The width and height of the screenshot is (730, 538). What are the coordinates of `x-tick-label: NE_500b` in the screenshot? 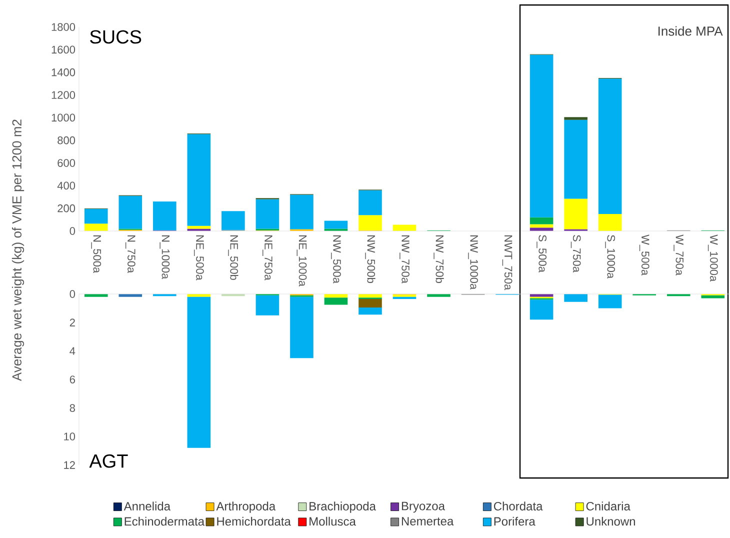 It's located at (233, 257).